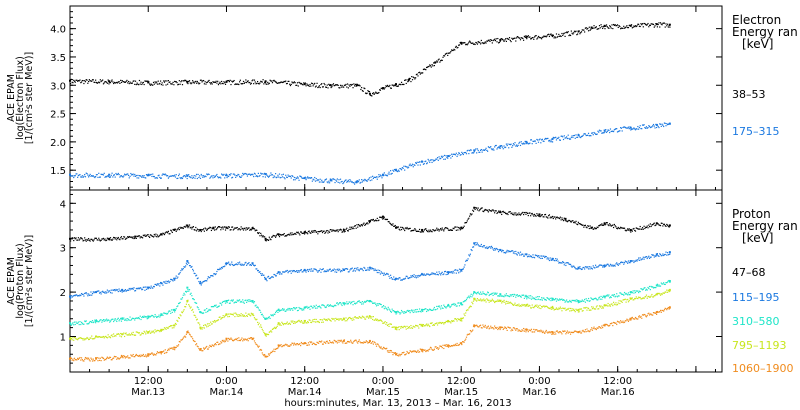  I want to click on y-tick-label: 1.5, so click(58, 171).